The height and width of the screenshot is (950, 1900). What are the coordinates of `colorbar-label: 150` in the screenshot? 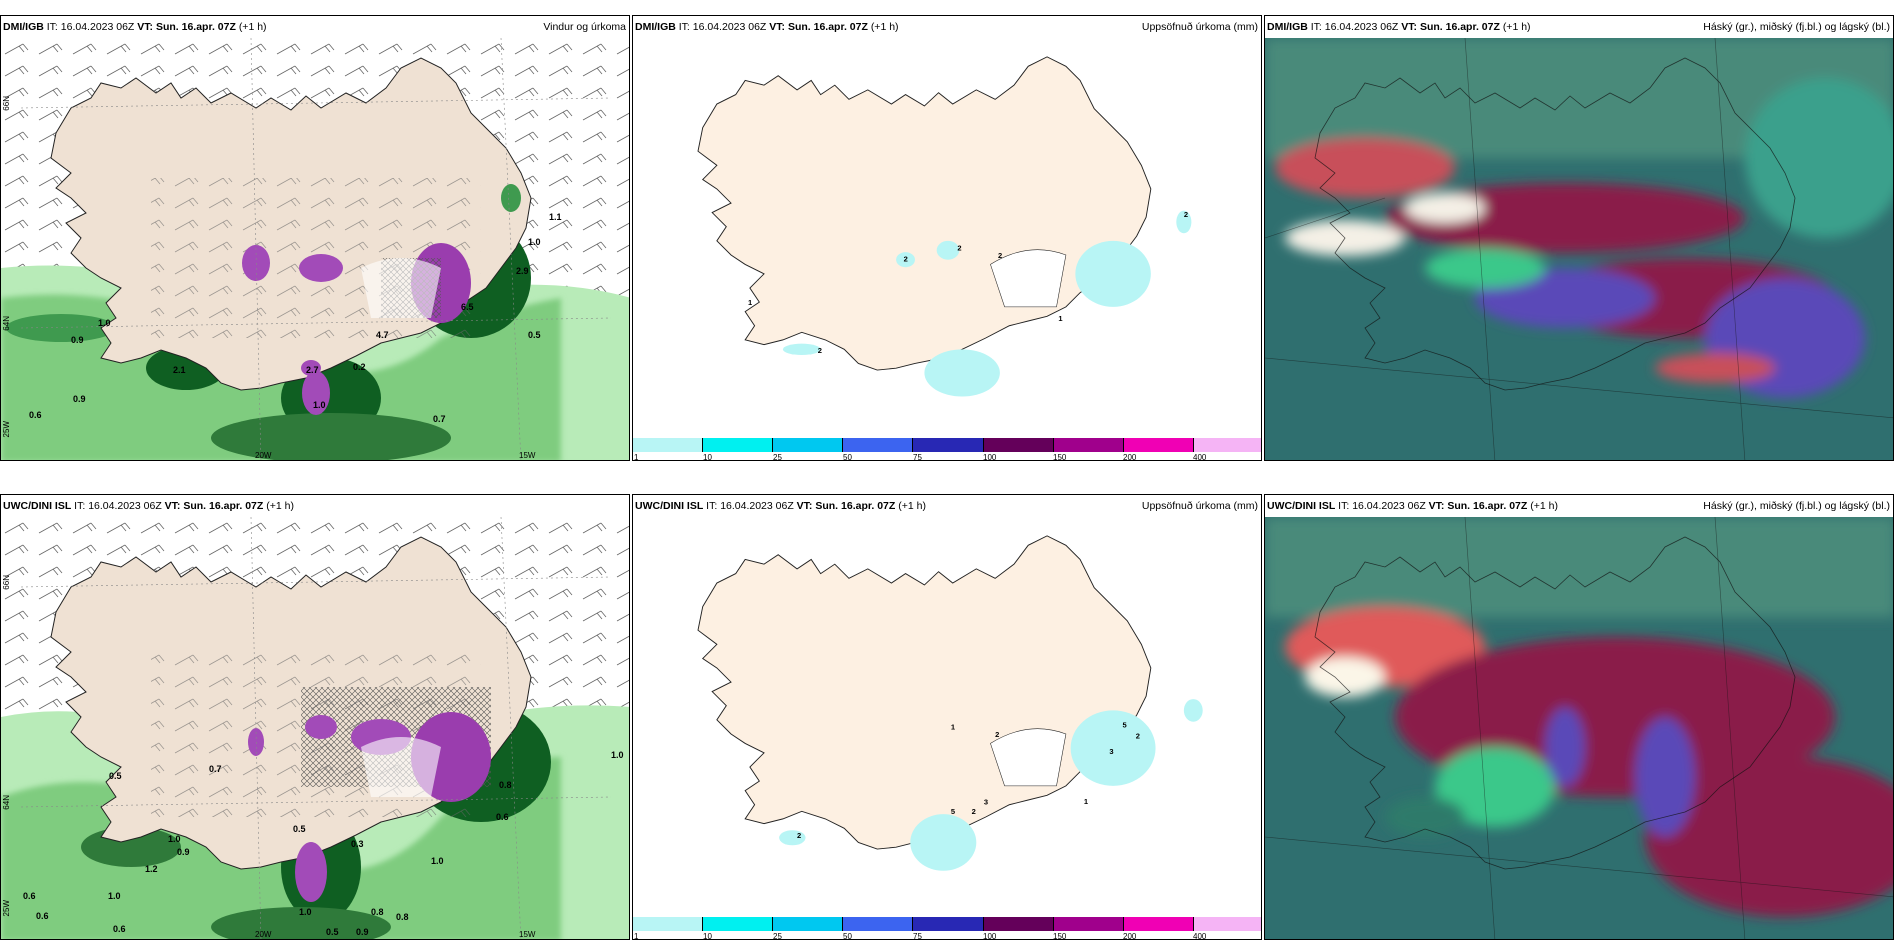 It's located at (1060, 457).